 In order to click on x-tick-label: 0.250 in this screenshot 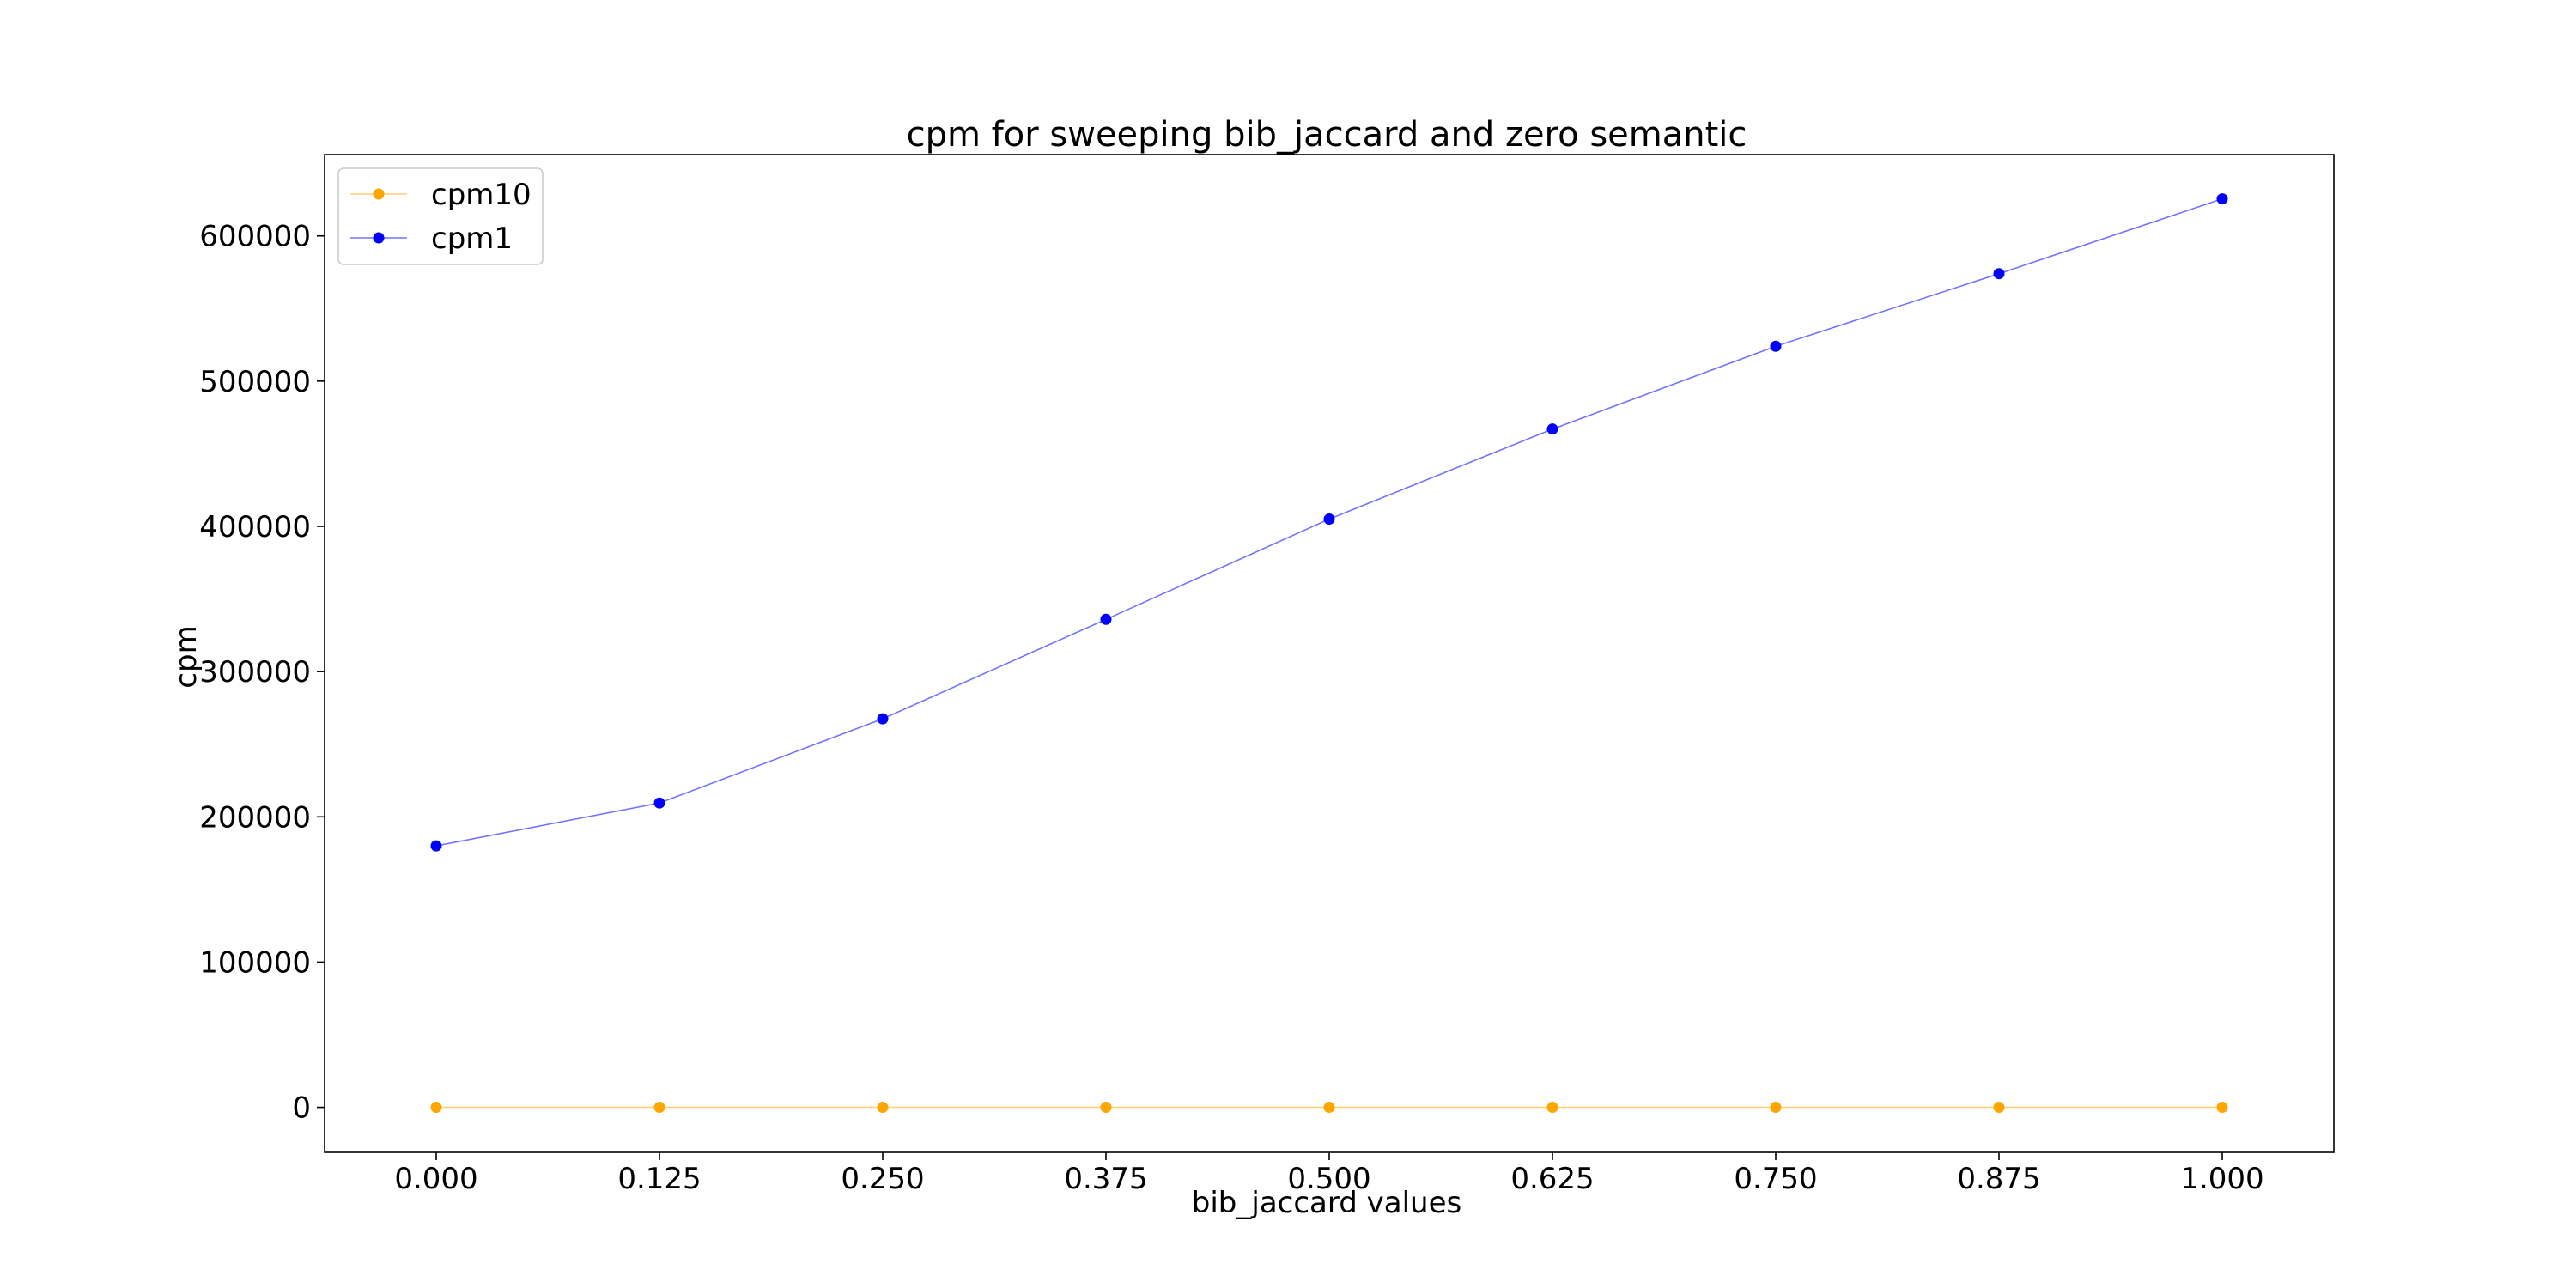, I will do `click(882, 1179)`.